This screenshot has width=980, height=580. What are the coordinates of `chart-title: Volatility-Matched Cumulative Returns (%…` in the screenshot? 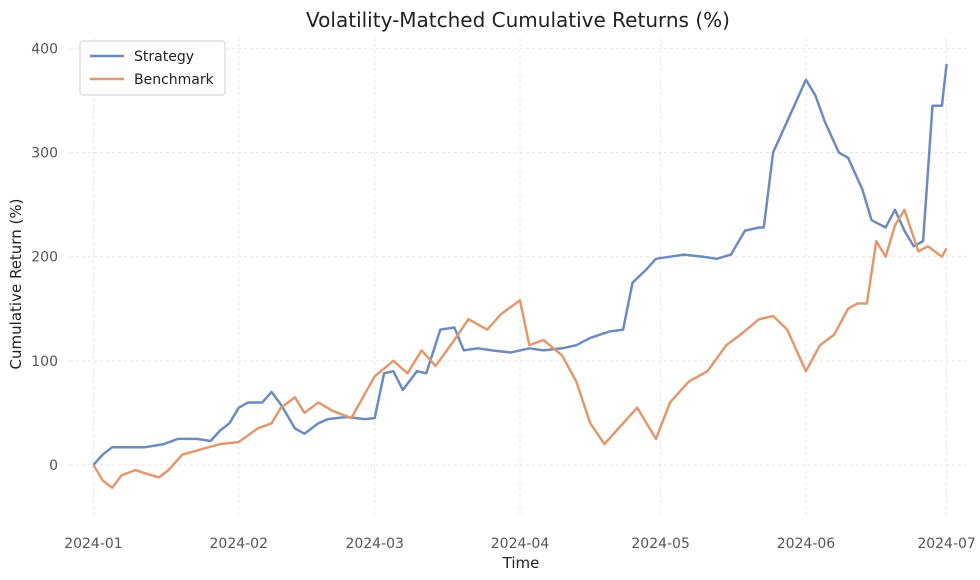 It's located at (518, 20).